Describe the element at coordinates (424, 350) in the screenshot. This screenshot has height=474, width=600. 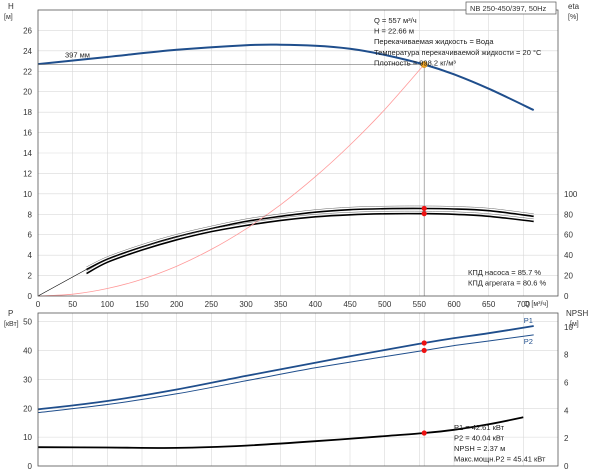
I see `p2-duty-marker` at that location.